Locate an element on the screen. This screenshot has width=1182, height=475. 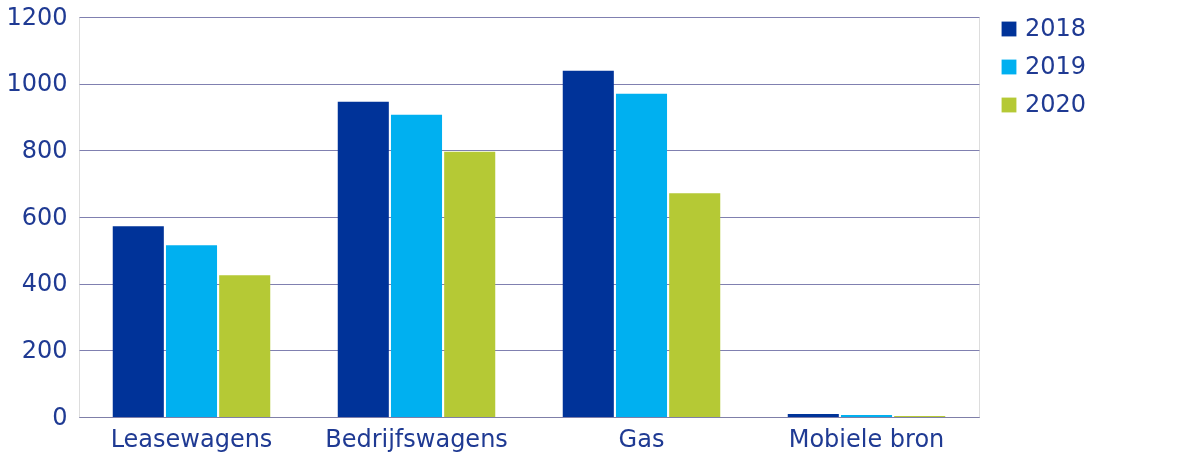
x-tick-label: Mobiele bron is located at coordinates (866, 438).